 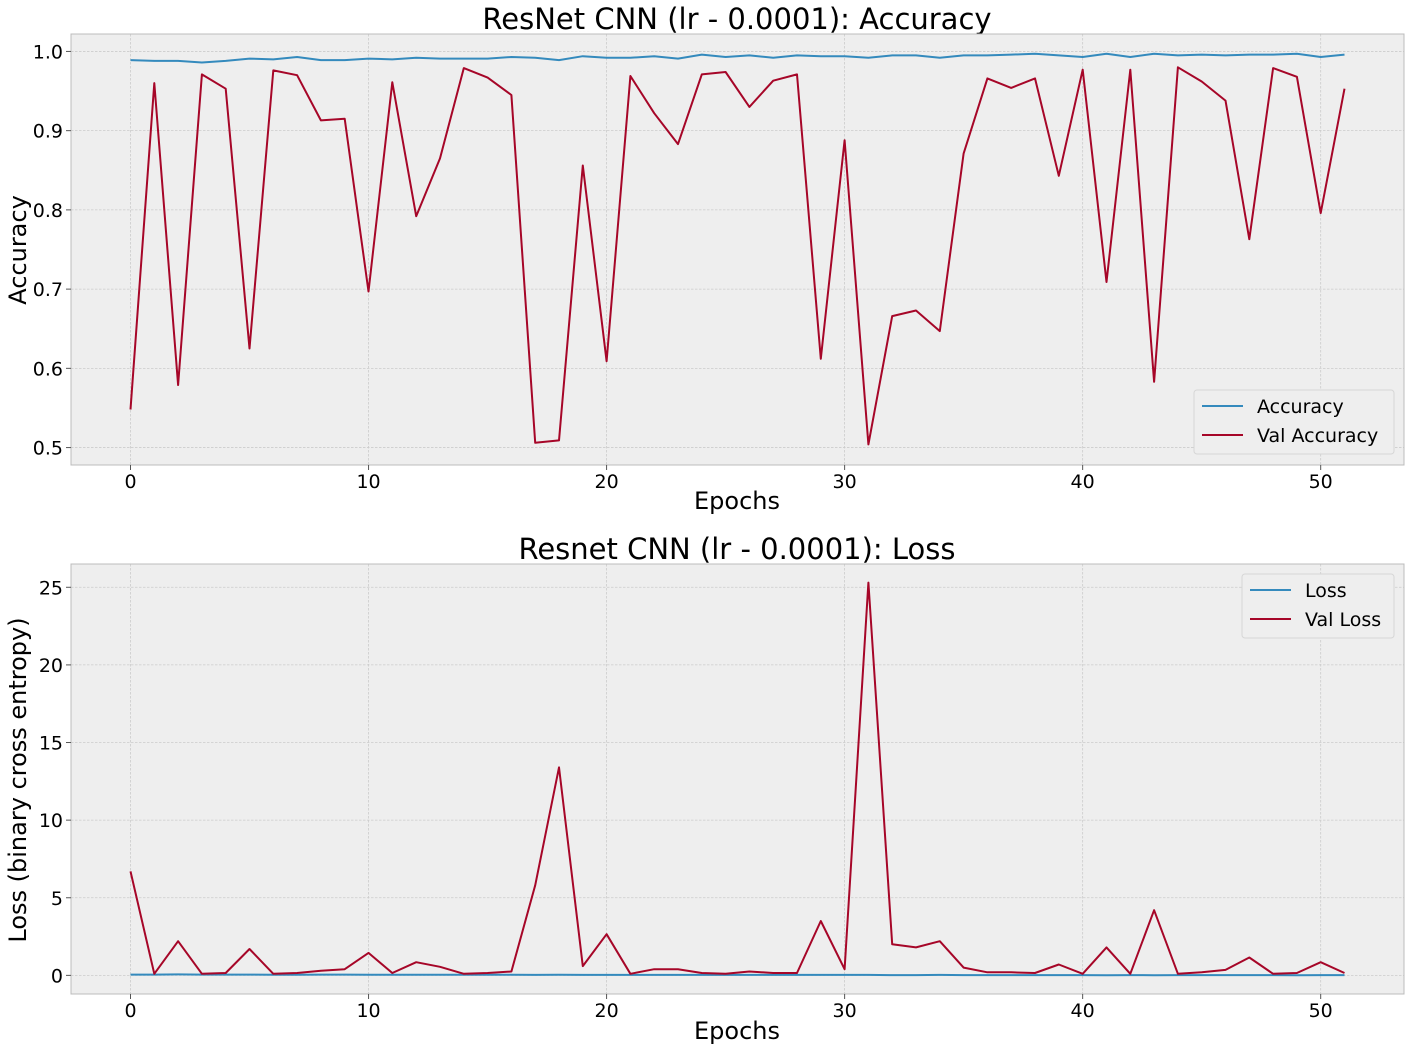 What do you see at coordinates (736, 549) in the screenshot?
I see `loss-chart-title: Resnet CNN (lr - 0.0001): Loss` at bounding box center [736, 549].